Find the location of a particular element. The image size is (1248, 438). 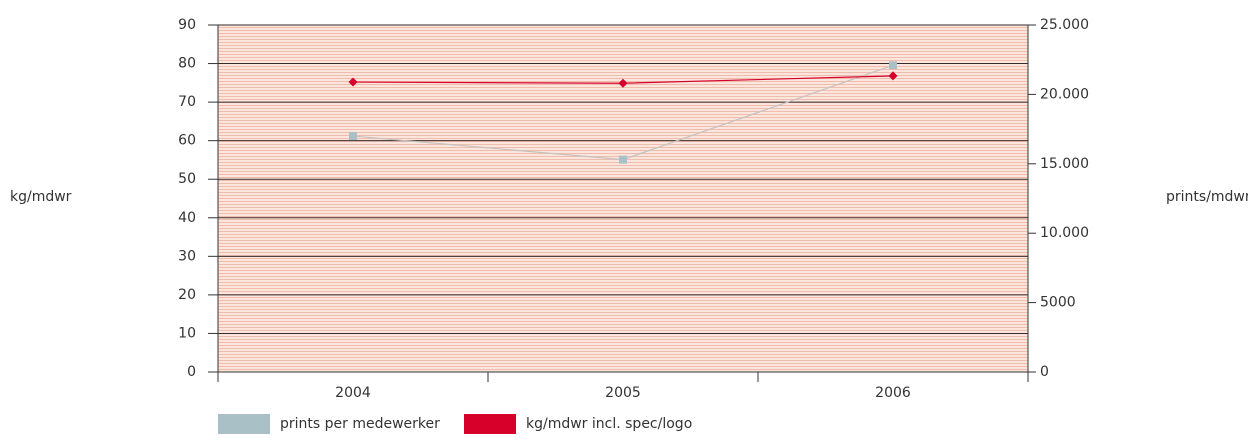

y-tick-label: 10 is located at coordinates (187, 333).